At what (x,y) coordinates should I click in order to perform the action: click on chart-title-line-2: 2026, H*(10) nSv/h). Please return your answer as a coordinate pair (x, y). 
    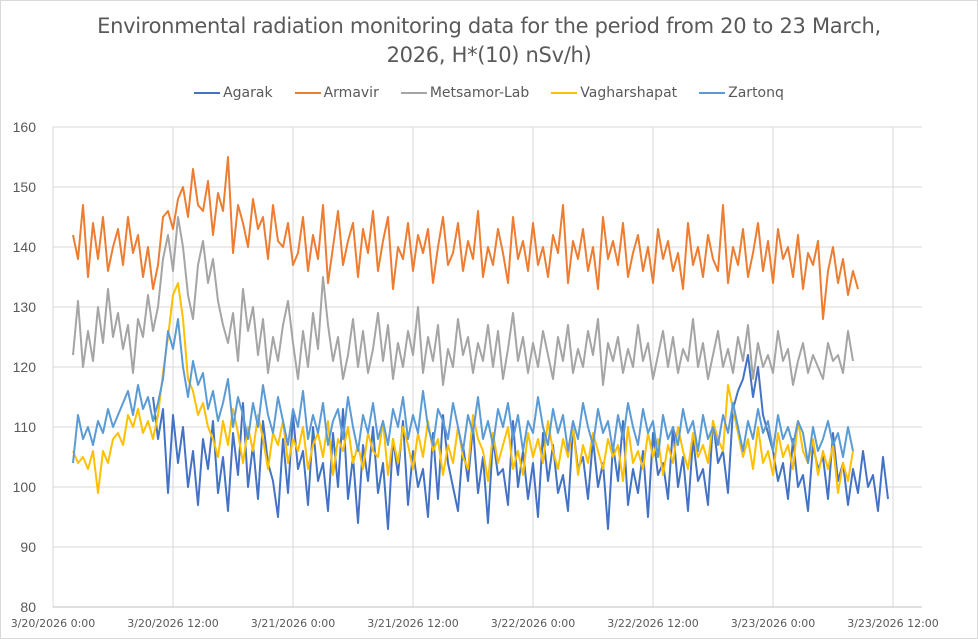
    Looking at the image, I should click on (489, 55).